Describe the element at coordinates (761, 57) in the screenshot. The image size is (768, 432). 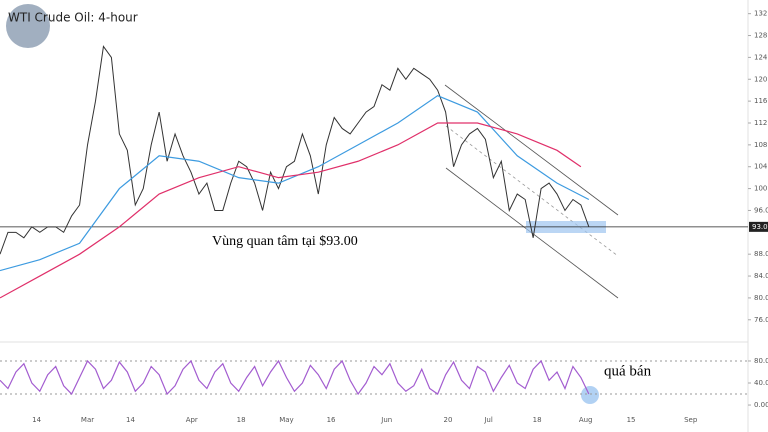
I see `y-tick-label: 124.00` at that location.